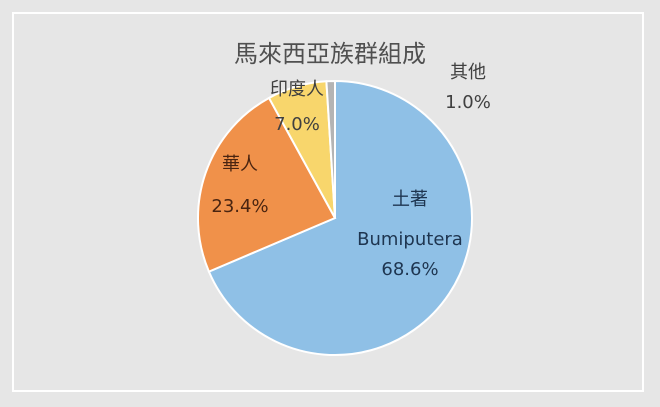  What do you see at coordinates (297, 124) in the screenshot?
I see `slice-value-label-2: 7.0%` at bounding box center [297, 124].